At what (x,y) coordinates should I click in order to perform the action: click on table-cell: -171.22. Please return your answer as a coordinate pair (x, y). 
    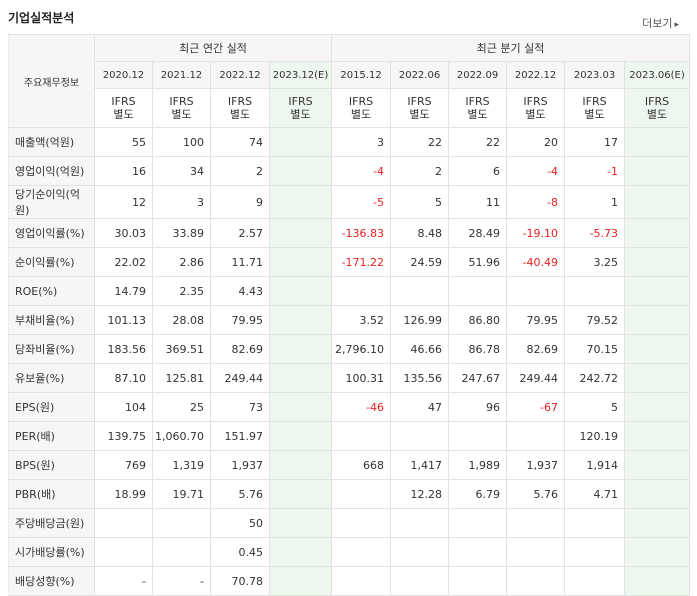
    Looking at the image, I should click on (361, 262).